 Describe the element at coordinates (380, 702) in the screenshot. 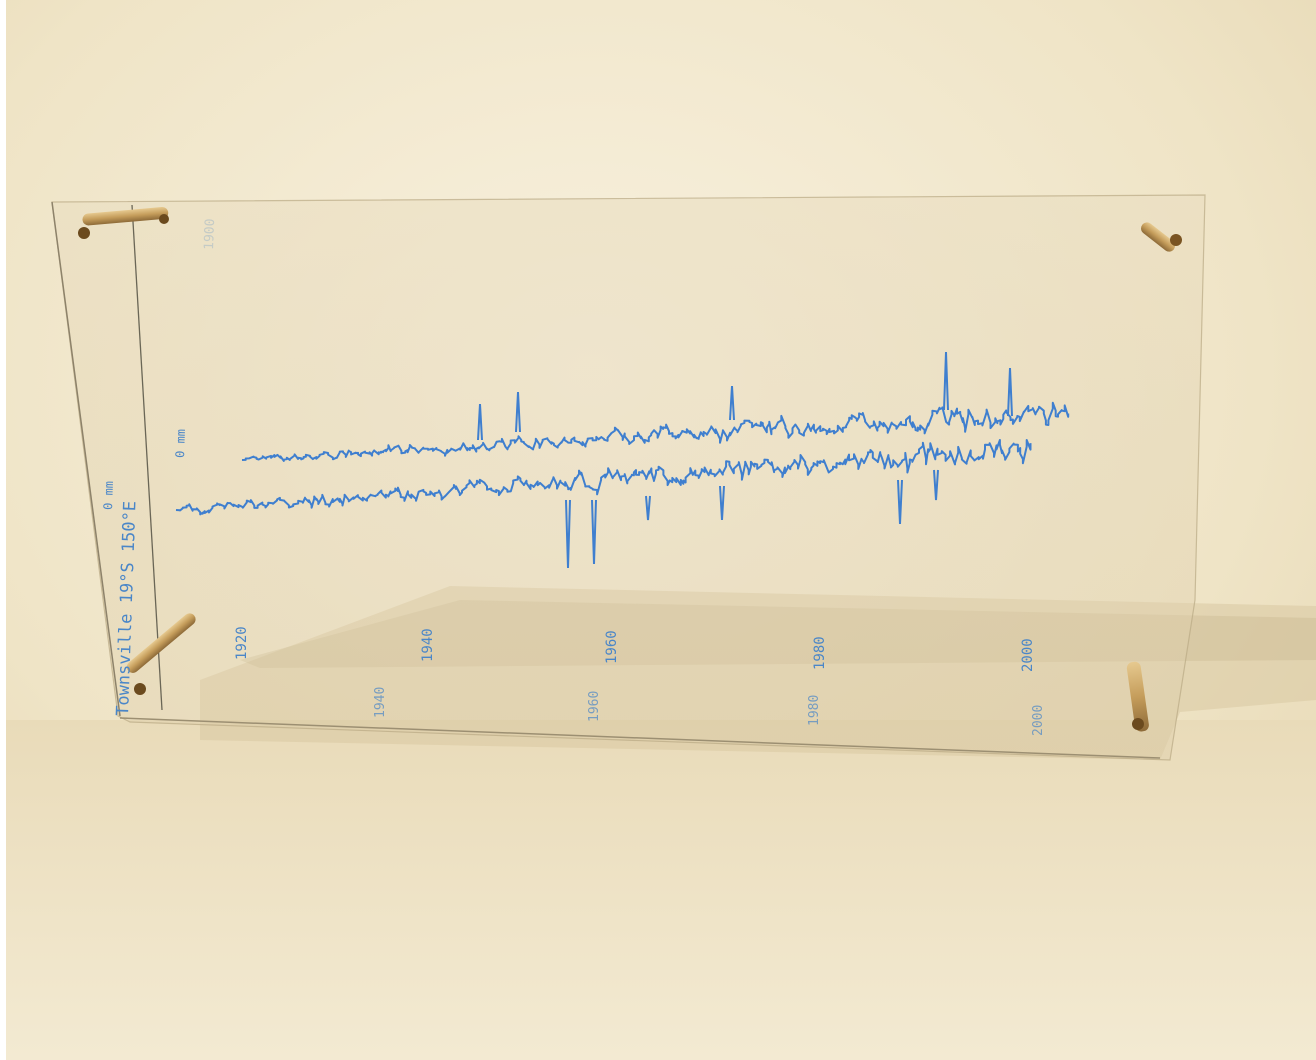

I see `shadow-year-label-1940: 1940` at that location.